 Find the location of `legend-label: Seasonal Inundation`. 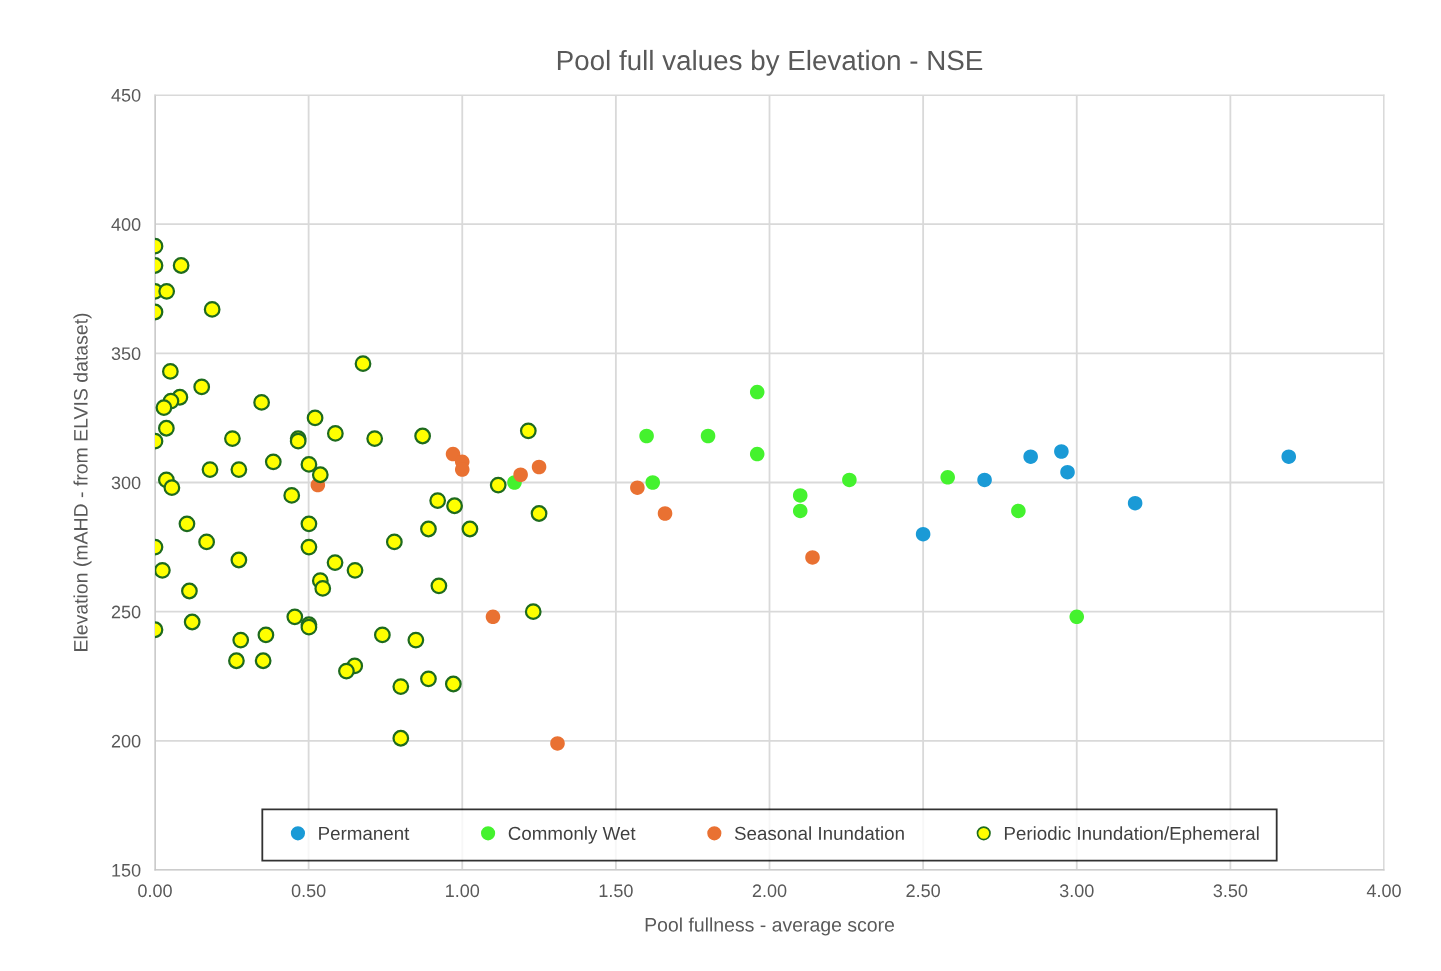

legend-label: Seasonal Inundation is located at coordinates (819, 833).